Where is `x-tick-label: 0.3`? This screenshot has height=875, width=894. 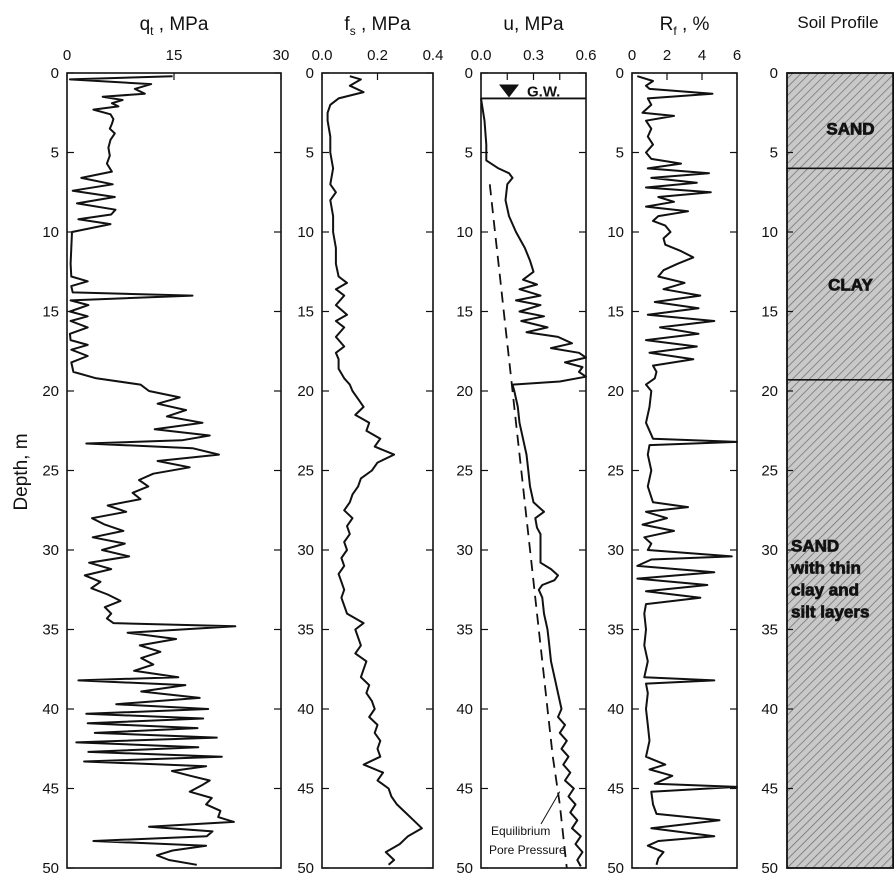
x-tick-label: 0.3 is located at coordinates (533, 55).